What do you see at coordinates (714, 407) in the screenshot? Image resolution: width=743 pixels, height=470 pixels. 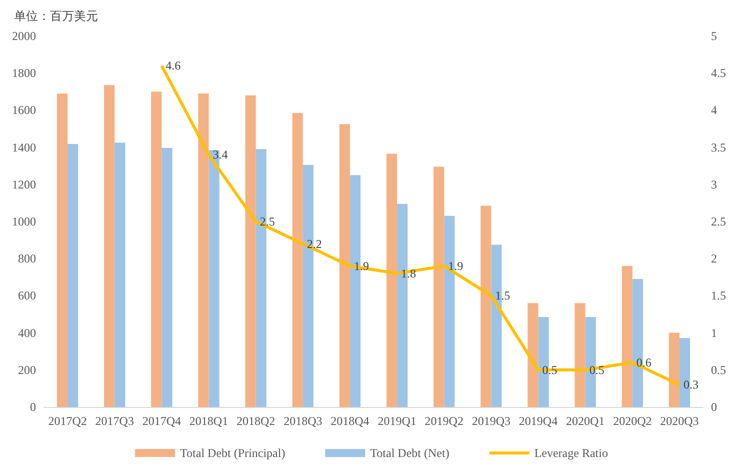 I see `y2-tick-label: 0` at bounding box center [714, 407].